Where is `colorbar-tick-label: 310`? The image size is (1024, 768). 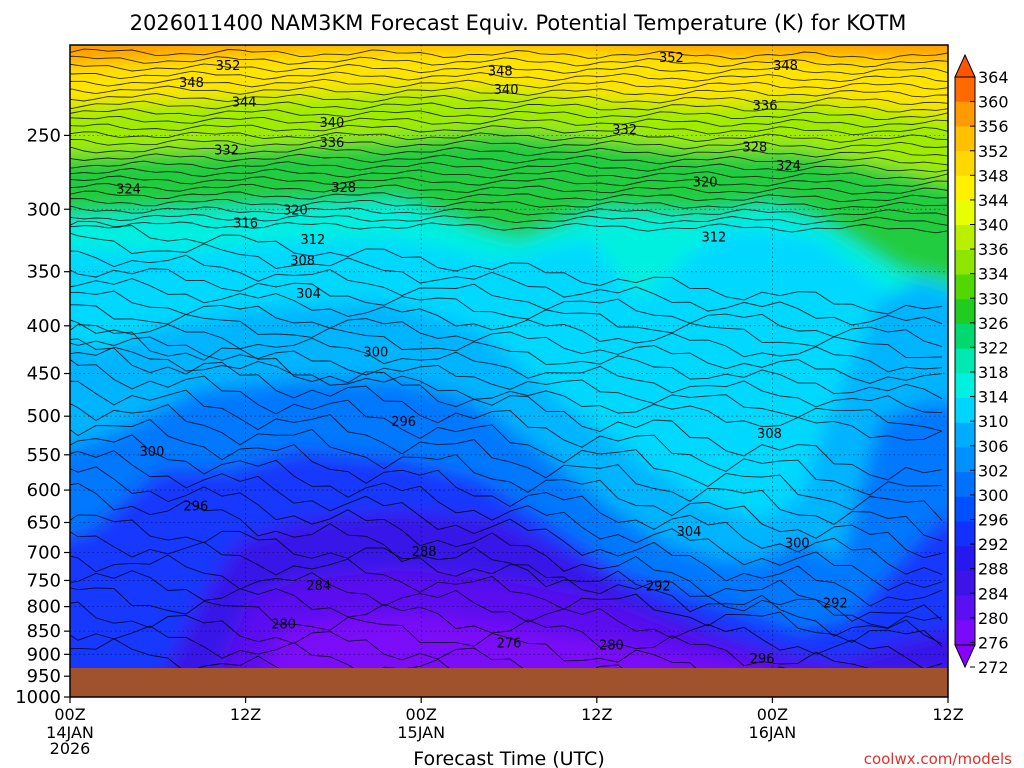 colorbar-tick-label: 310 is located at coordinates (993, 421).